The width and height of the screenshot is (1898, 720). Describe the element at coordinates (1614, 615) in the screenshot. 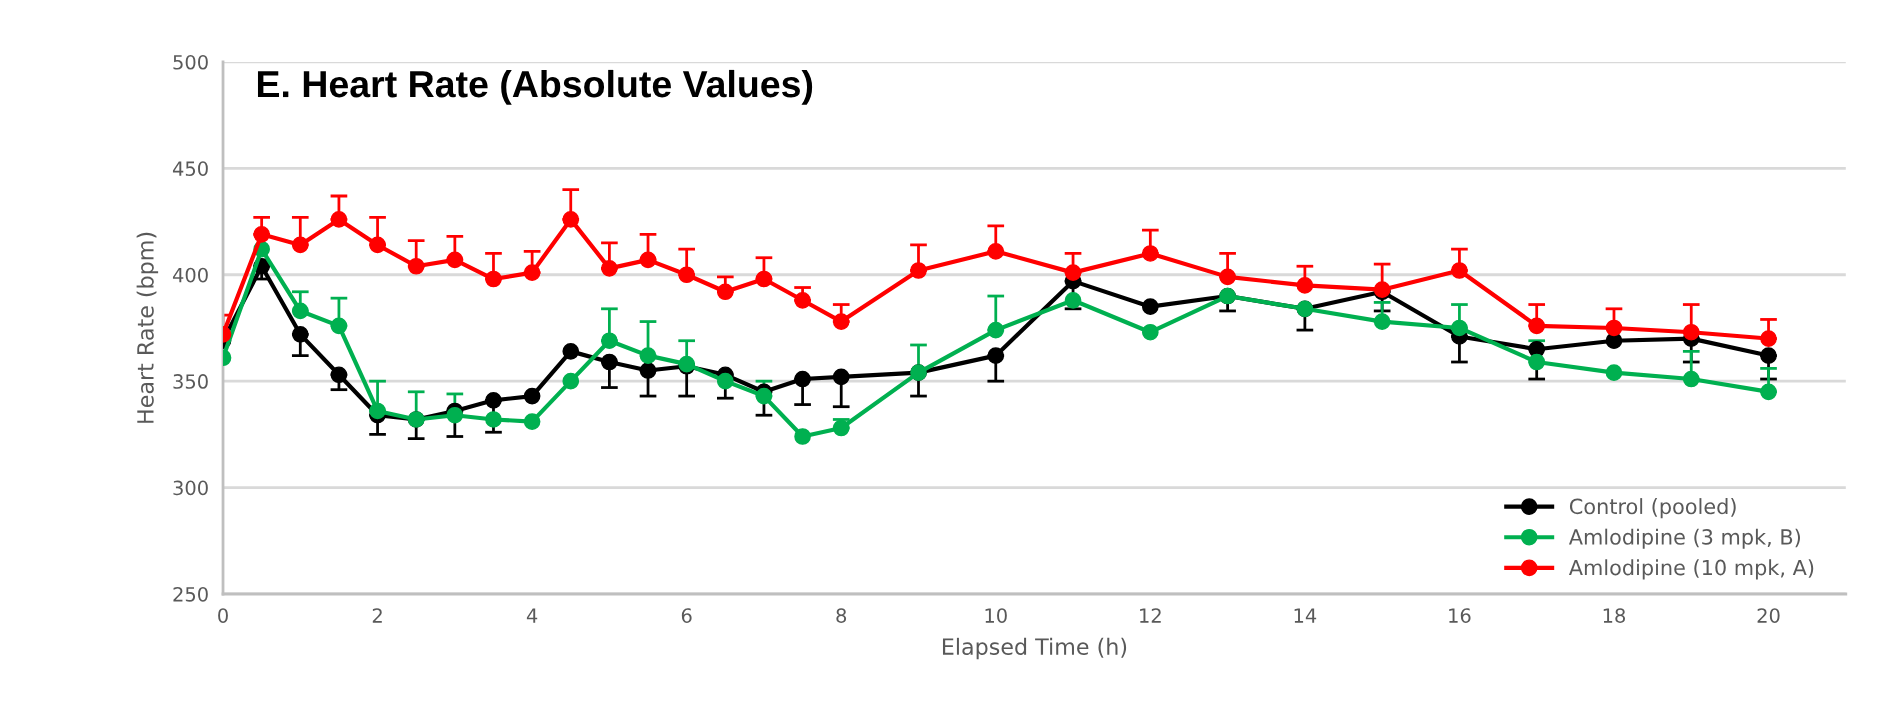

I see `x-tick-label: 18` at that location.